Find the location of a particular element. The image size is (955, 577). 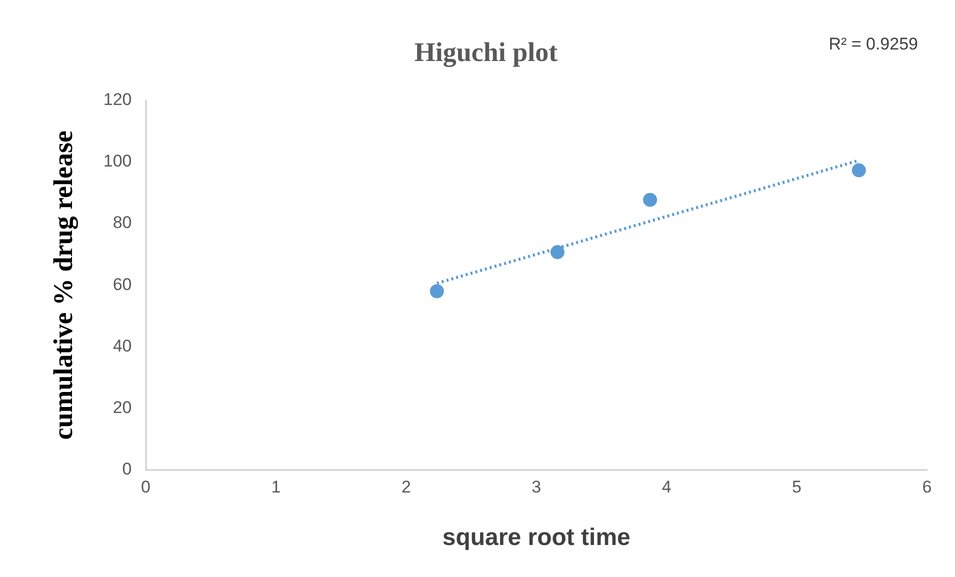

y-tick-label: 40 is located at coordinates (122, 346).